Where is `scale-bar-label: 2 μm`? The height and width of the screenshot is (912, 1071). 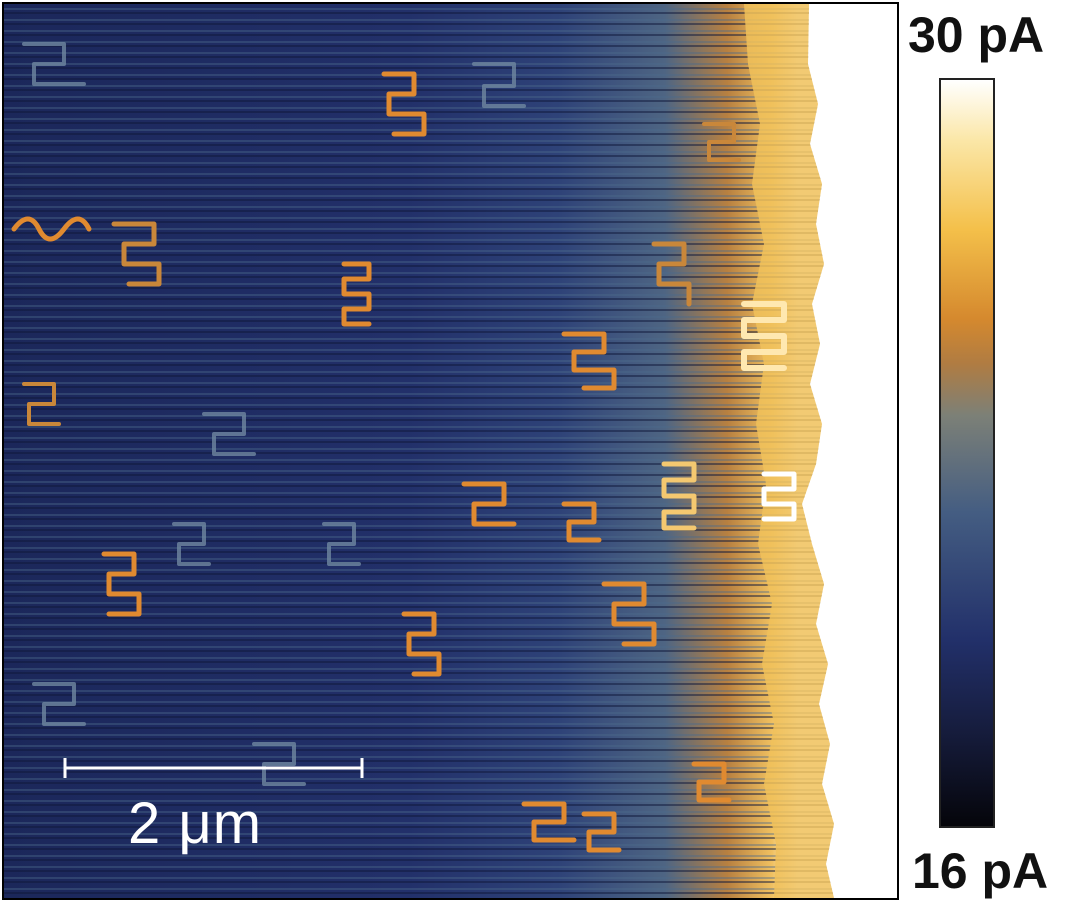
scale-bar-label: 2 μm is located at coordinates (195, 823).